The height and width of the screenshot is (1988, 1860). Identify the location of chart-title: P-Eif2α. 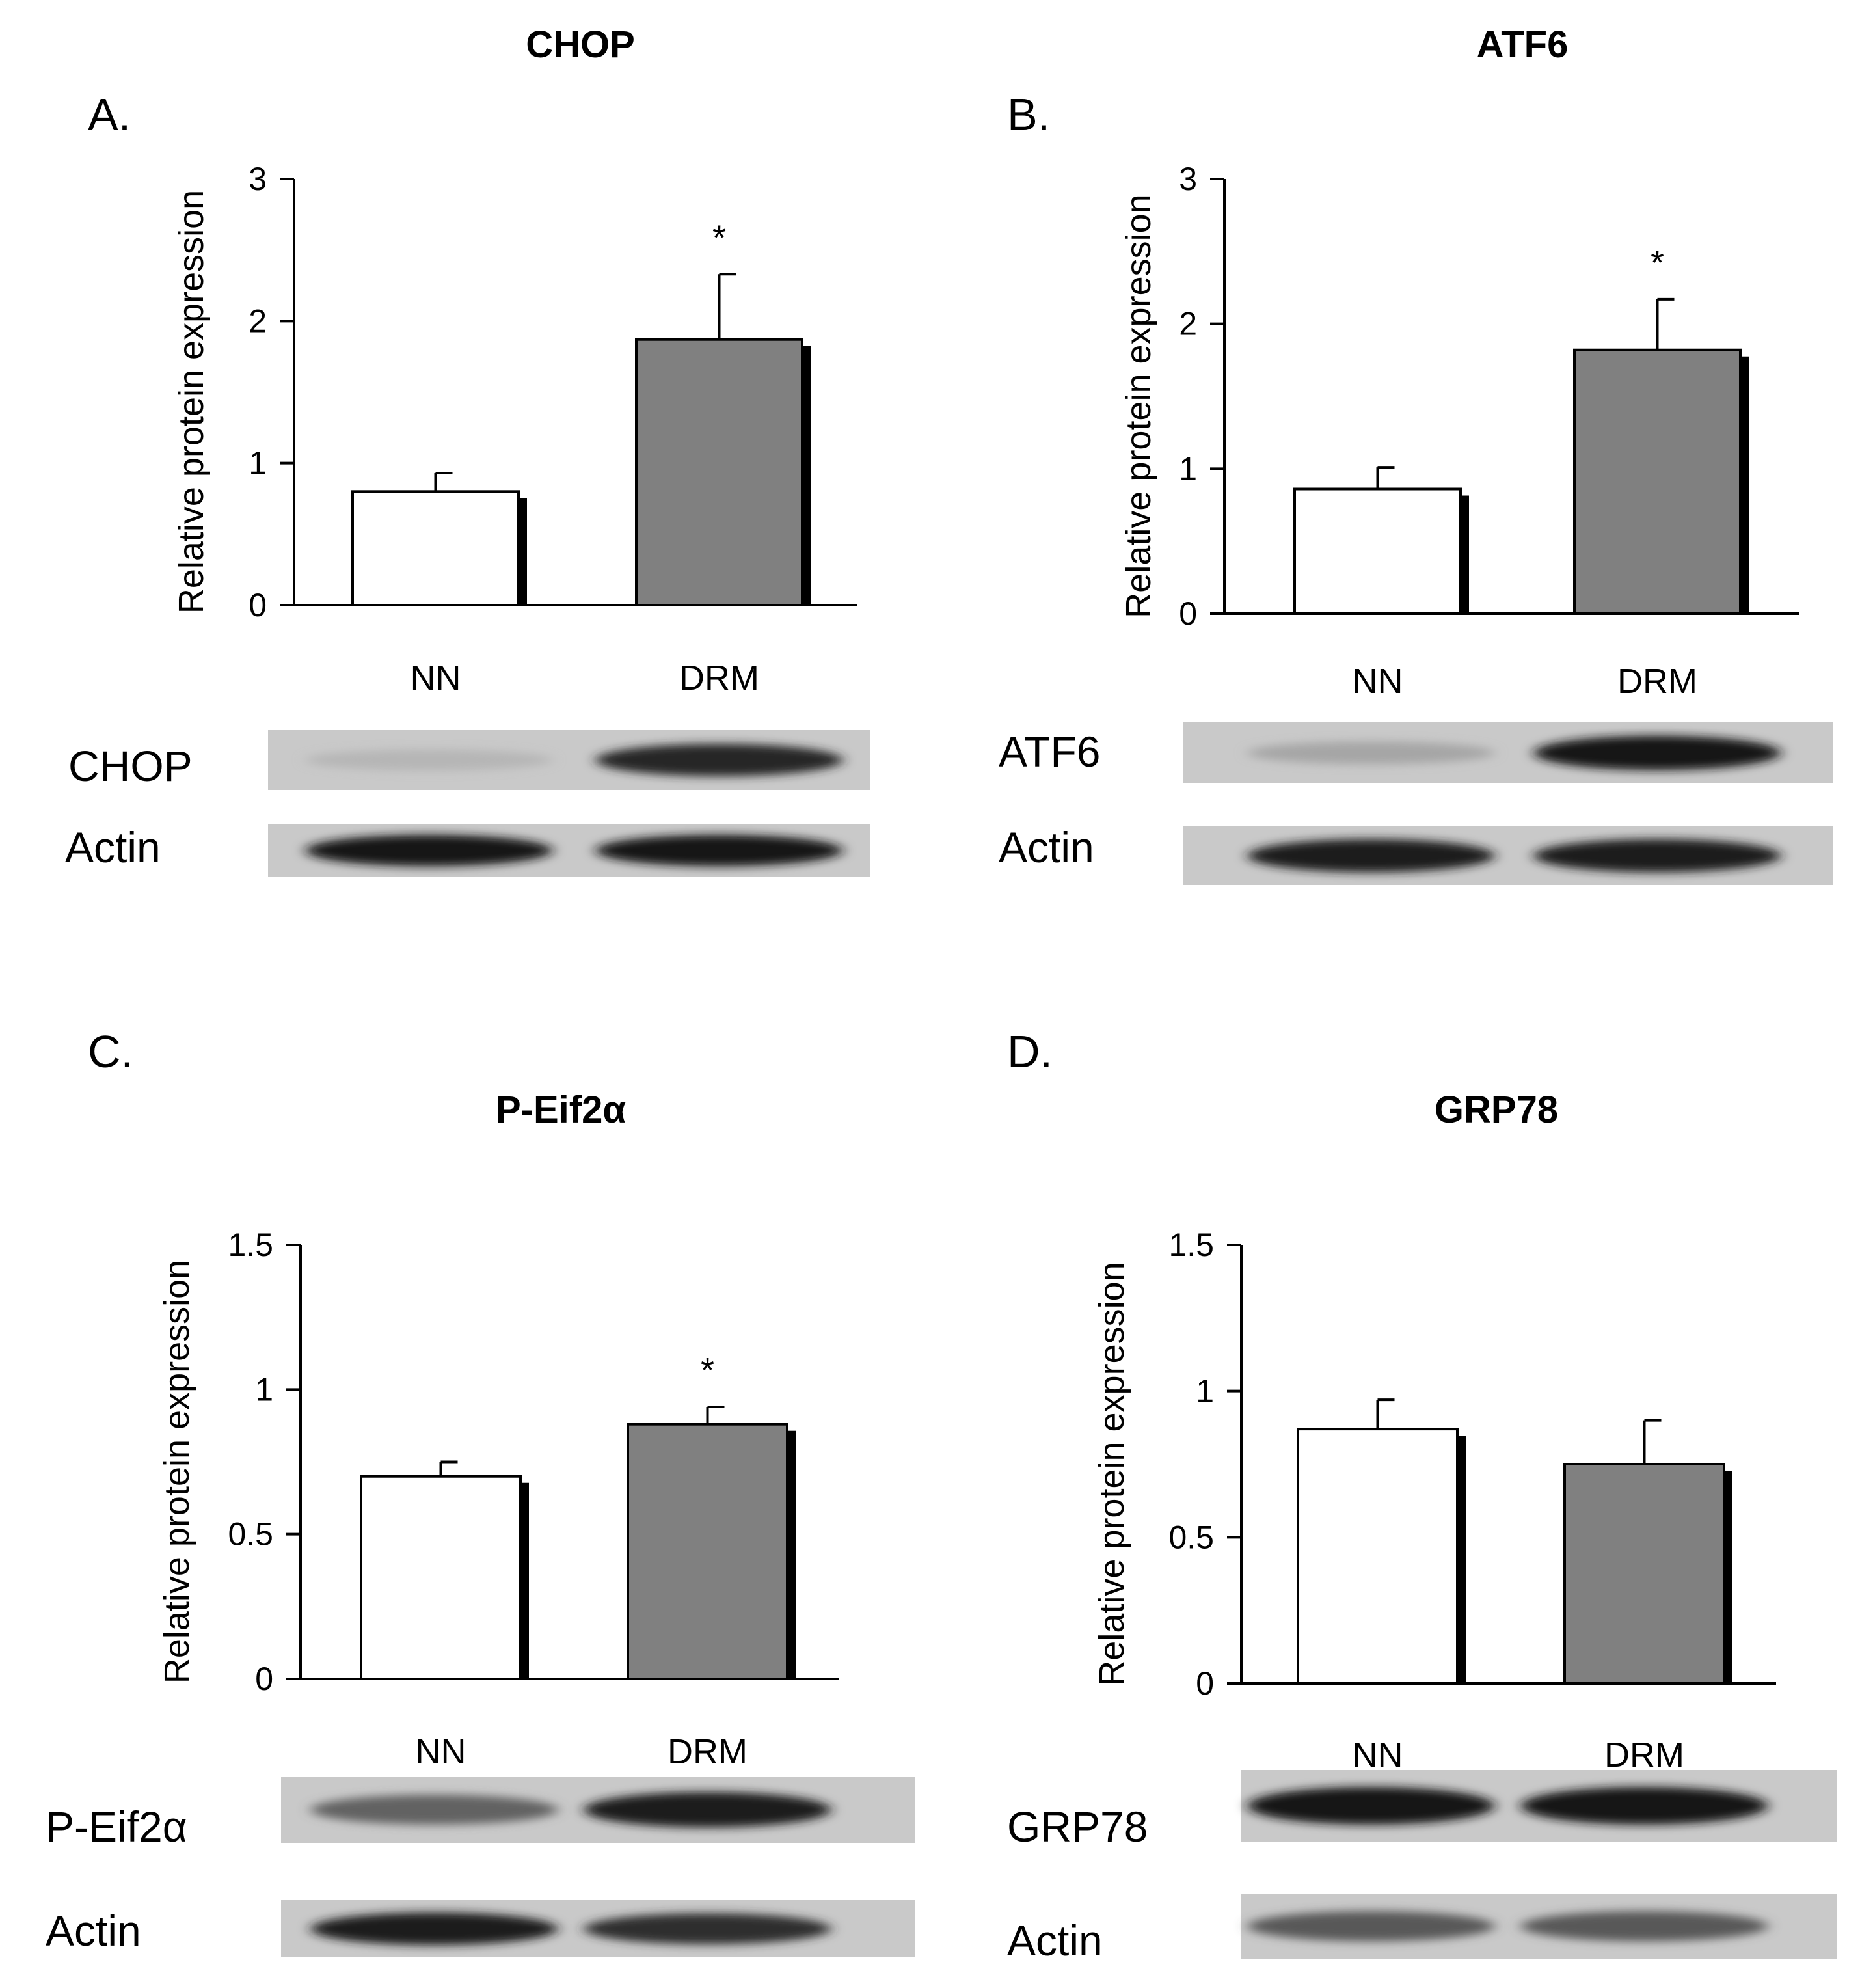
(561, 1110).